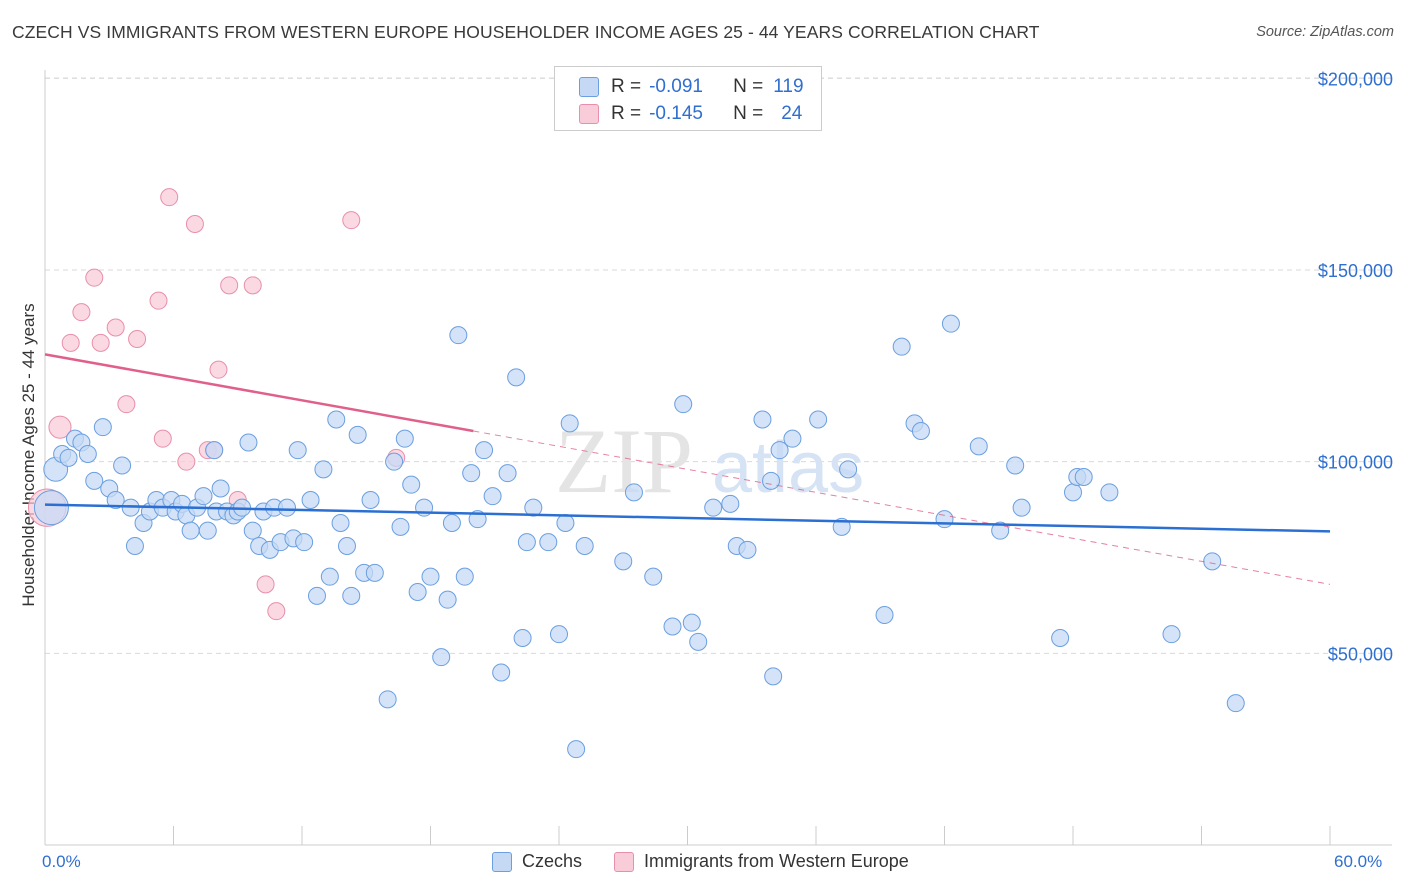 The width and height of the screenshot is (1406, 892). I want to click on y-tick-label: $50,000, so click(1360, 654).